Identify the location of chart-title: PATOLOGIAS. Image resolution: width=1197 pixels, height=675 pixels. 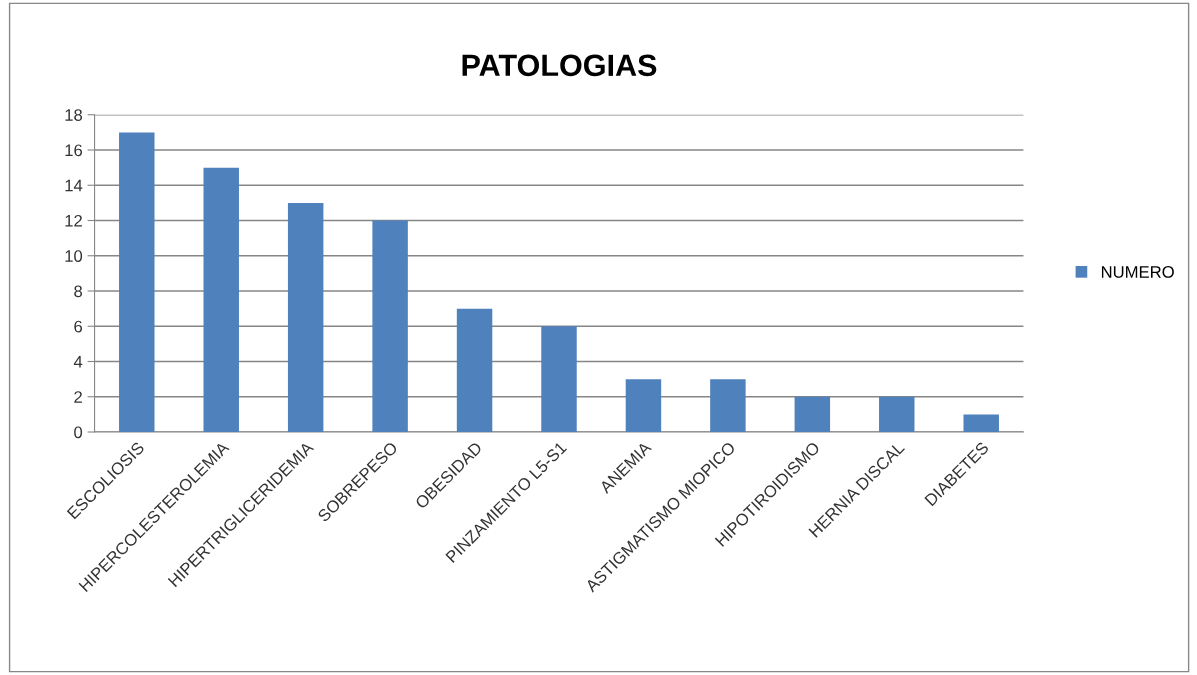
(559, 65).